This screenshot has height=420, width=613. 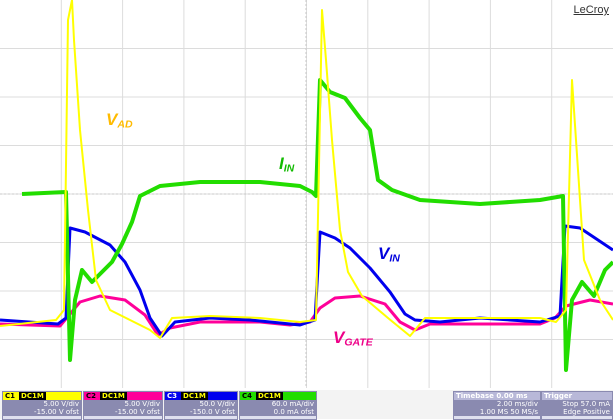 What do you see at coordinates (119, 120) in the screenshot?
I see `label-vad: VAD` at bounding box center [119, 120].